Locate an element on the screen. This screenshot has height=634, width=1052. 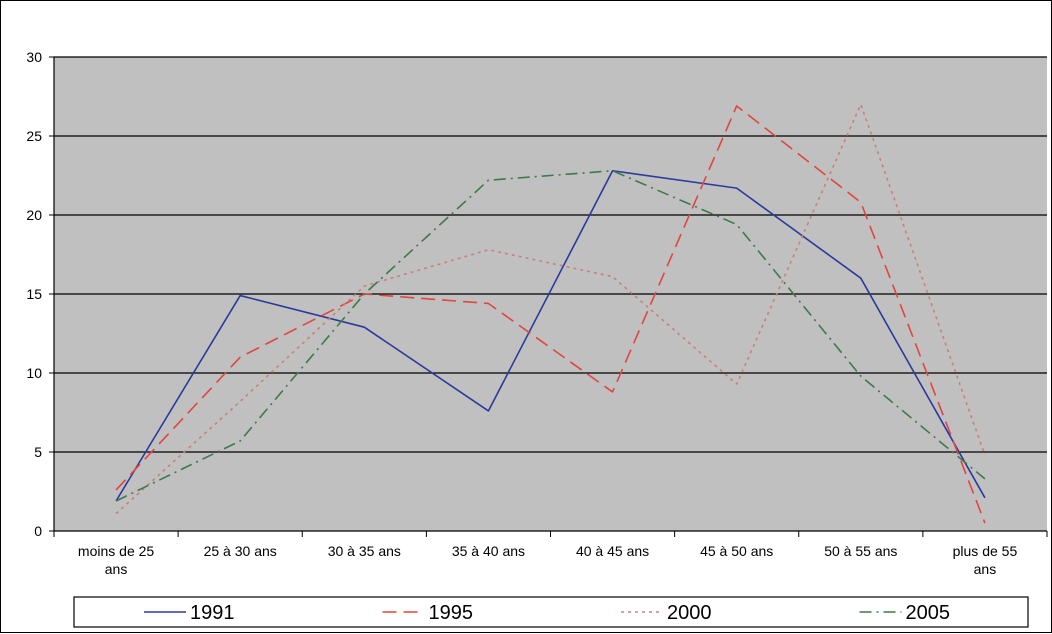
ytick-label-20: 20 is located at coordinates (34, 215).